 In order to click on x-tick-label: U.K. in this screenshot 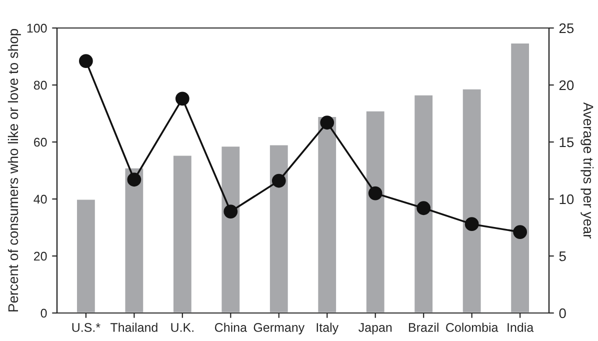, I will do `click(182, 327)`.